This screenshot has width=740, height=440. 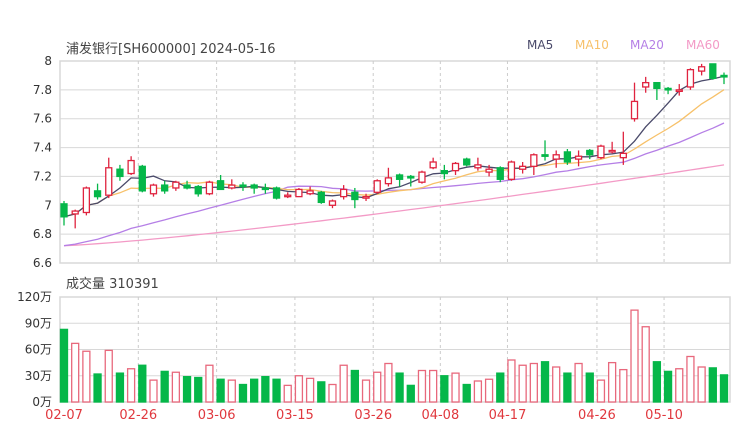 What do you see at coordinates (34, 297) in the screenshot?
I see `volume-tick-label: 120万` at bounding box center [34, 297].